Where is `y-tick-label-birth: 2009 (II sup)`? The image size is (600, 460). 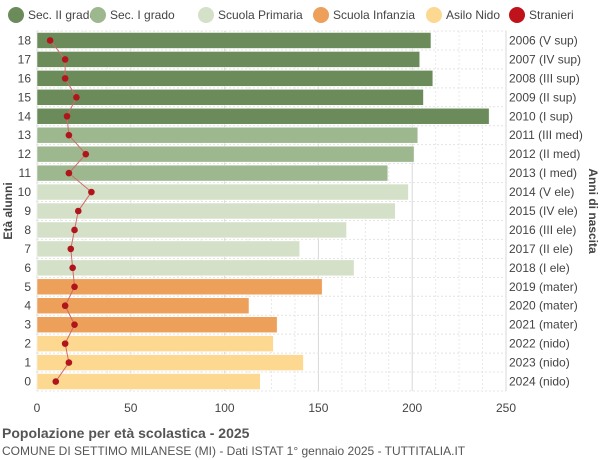 y-tick-label-birth: 2009 (II sup) is located at coordinates (542, 97).